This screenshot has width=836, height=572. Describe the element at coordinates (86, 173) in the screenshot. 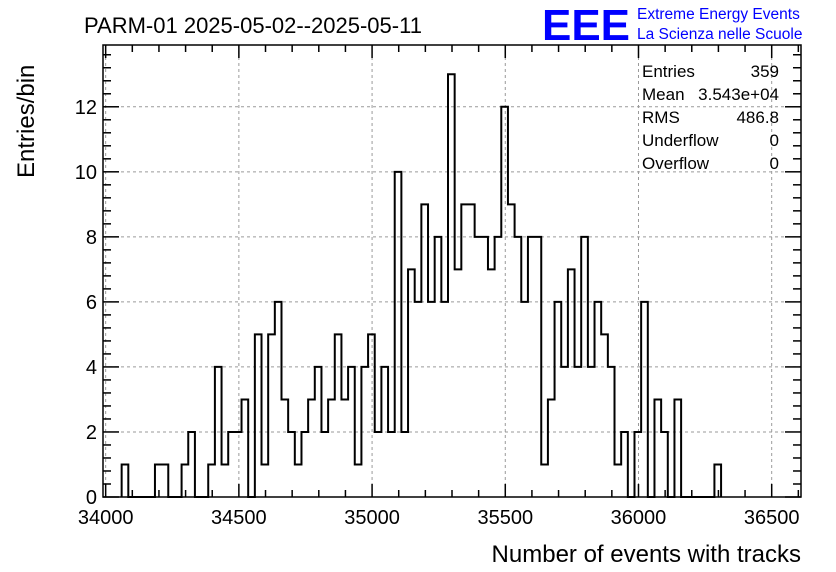

I see `y-tick-label: 10` at that location.